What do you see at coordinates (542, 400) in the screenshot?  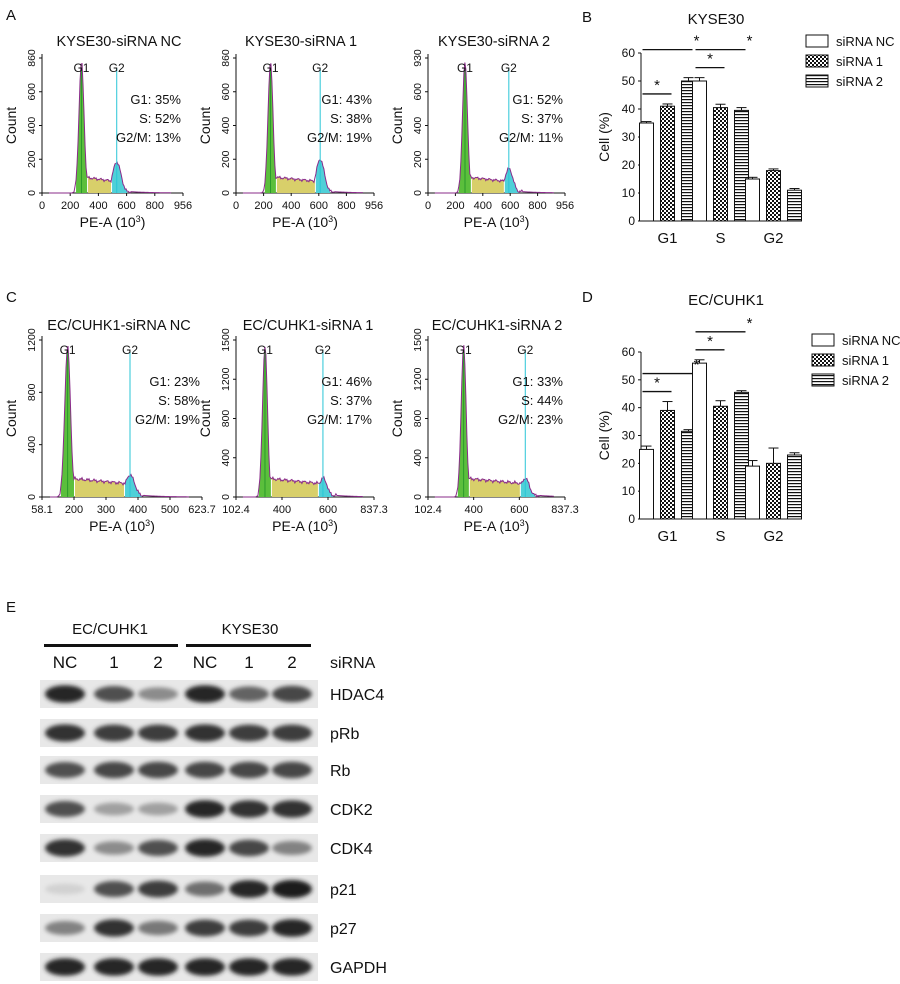 I see `cell-cycle-stat: S: 44%` at bounding box center [542, 400].